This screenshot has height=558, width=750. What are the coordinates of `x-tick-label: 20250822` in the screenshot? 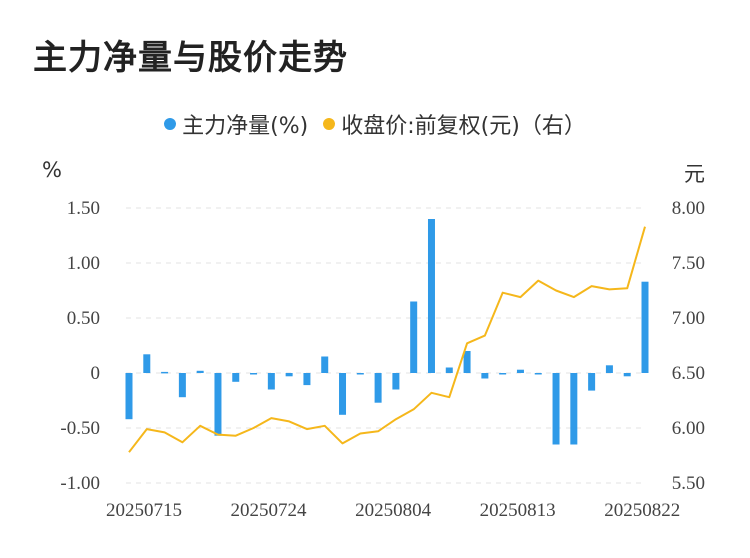 It's located at (642, 510).